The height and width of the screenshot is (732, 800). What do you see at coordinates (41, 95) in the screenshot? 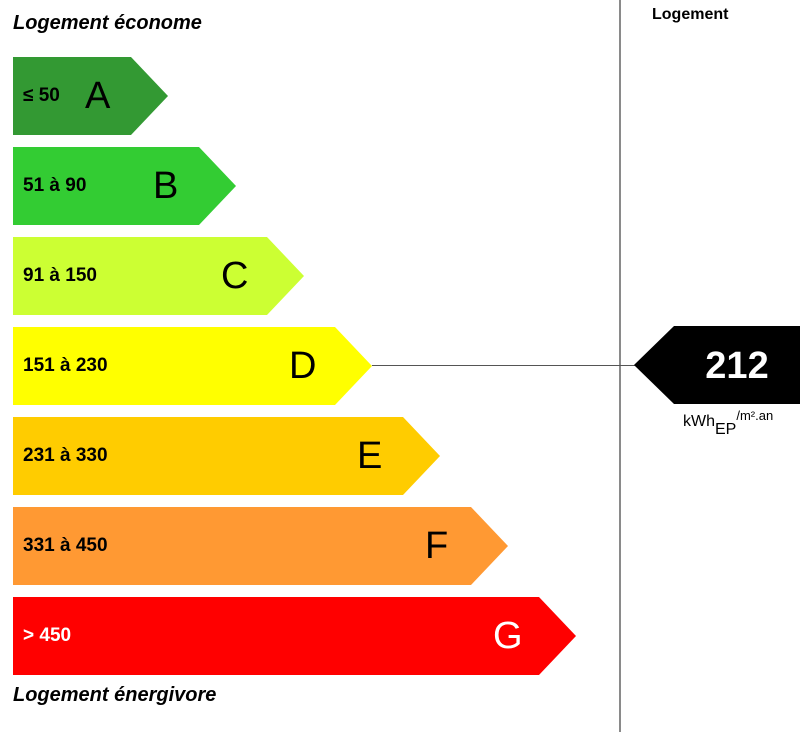
I see `band-range-label: ≤ 50` at bounding box center [41, 95].